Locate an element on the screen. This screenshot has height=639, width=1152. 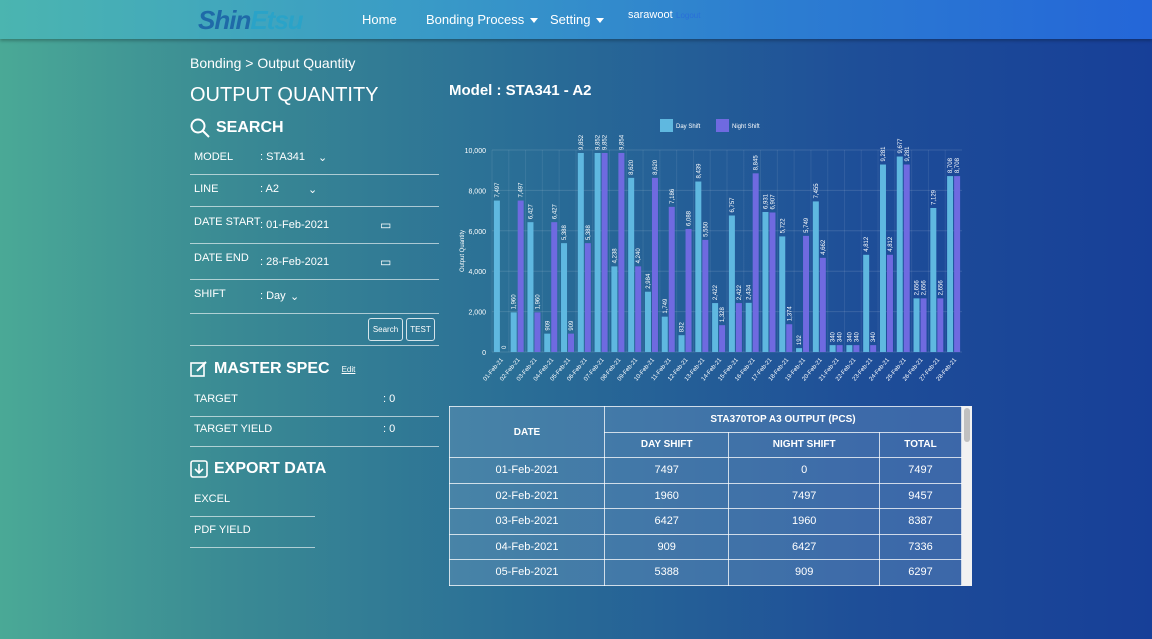
table-scrollbar is located at coordinates (967, 496).